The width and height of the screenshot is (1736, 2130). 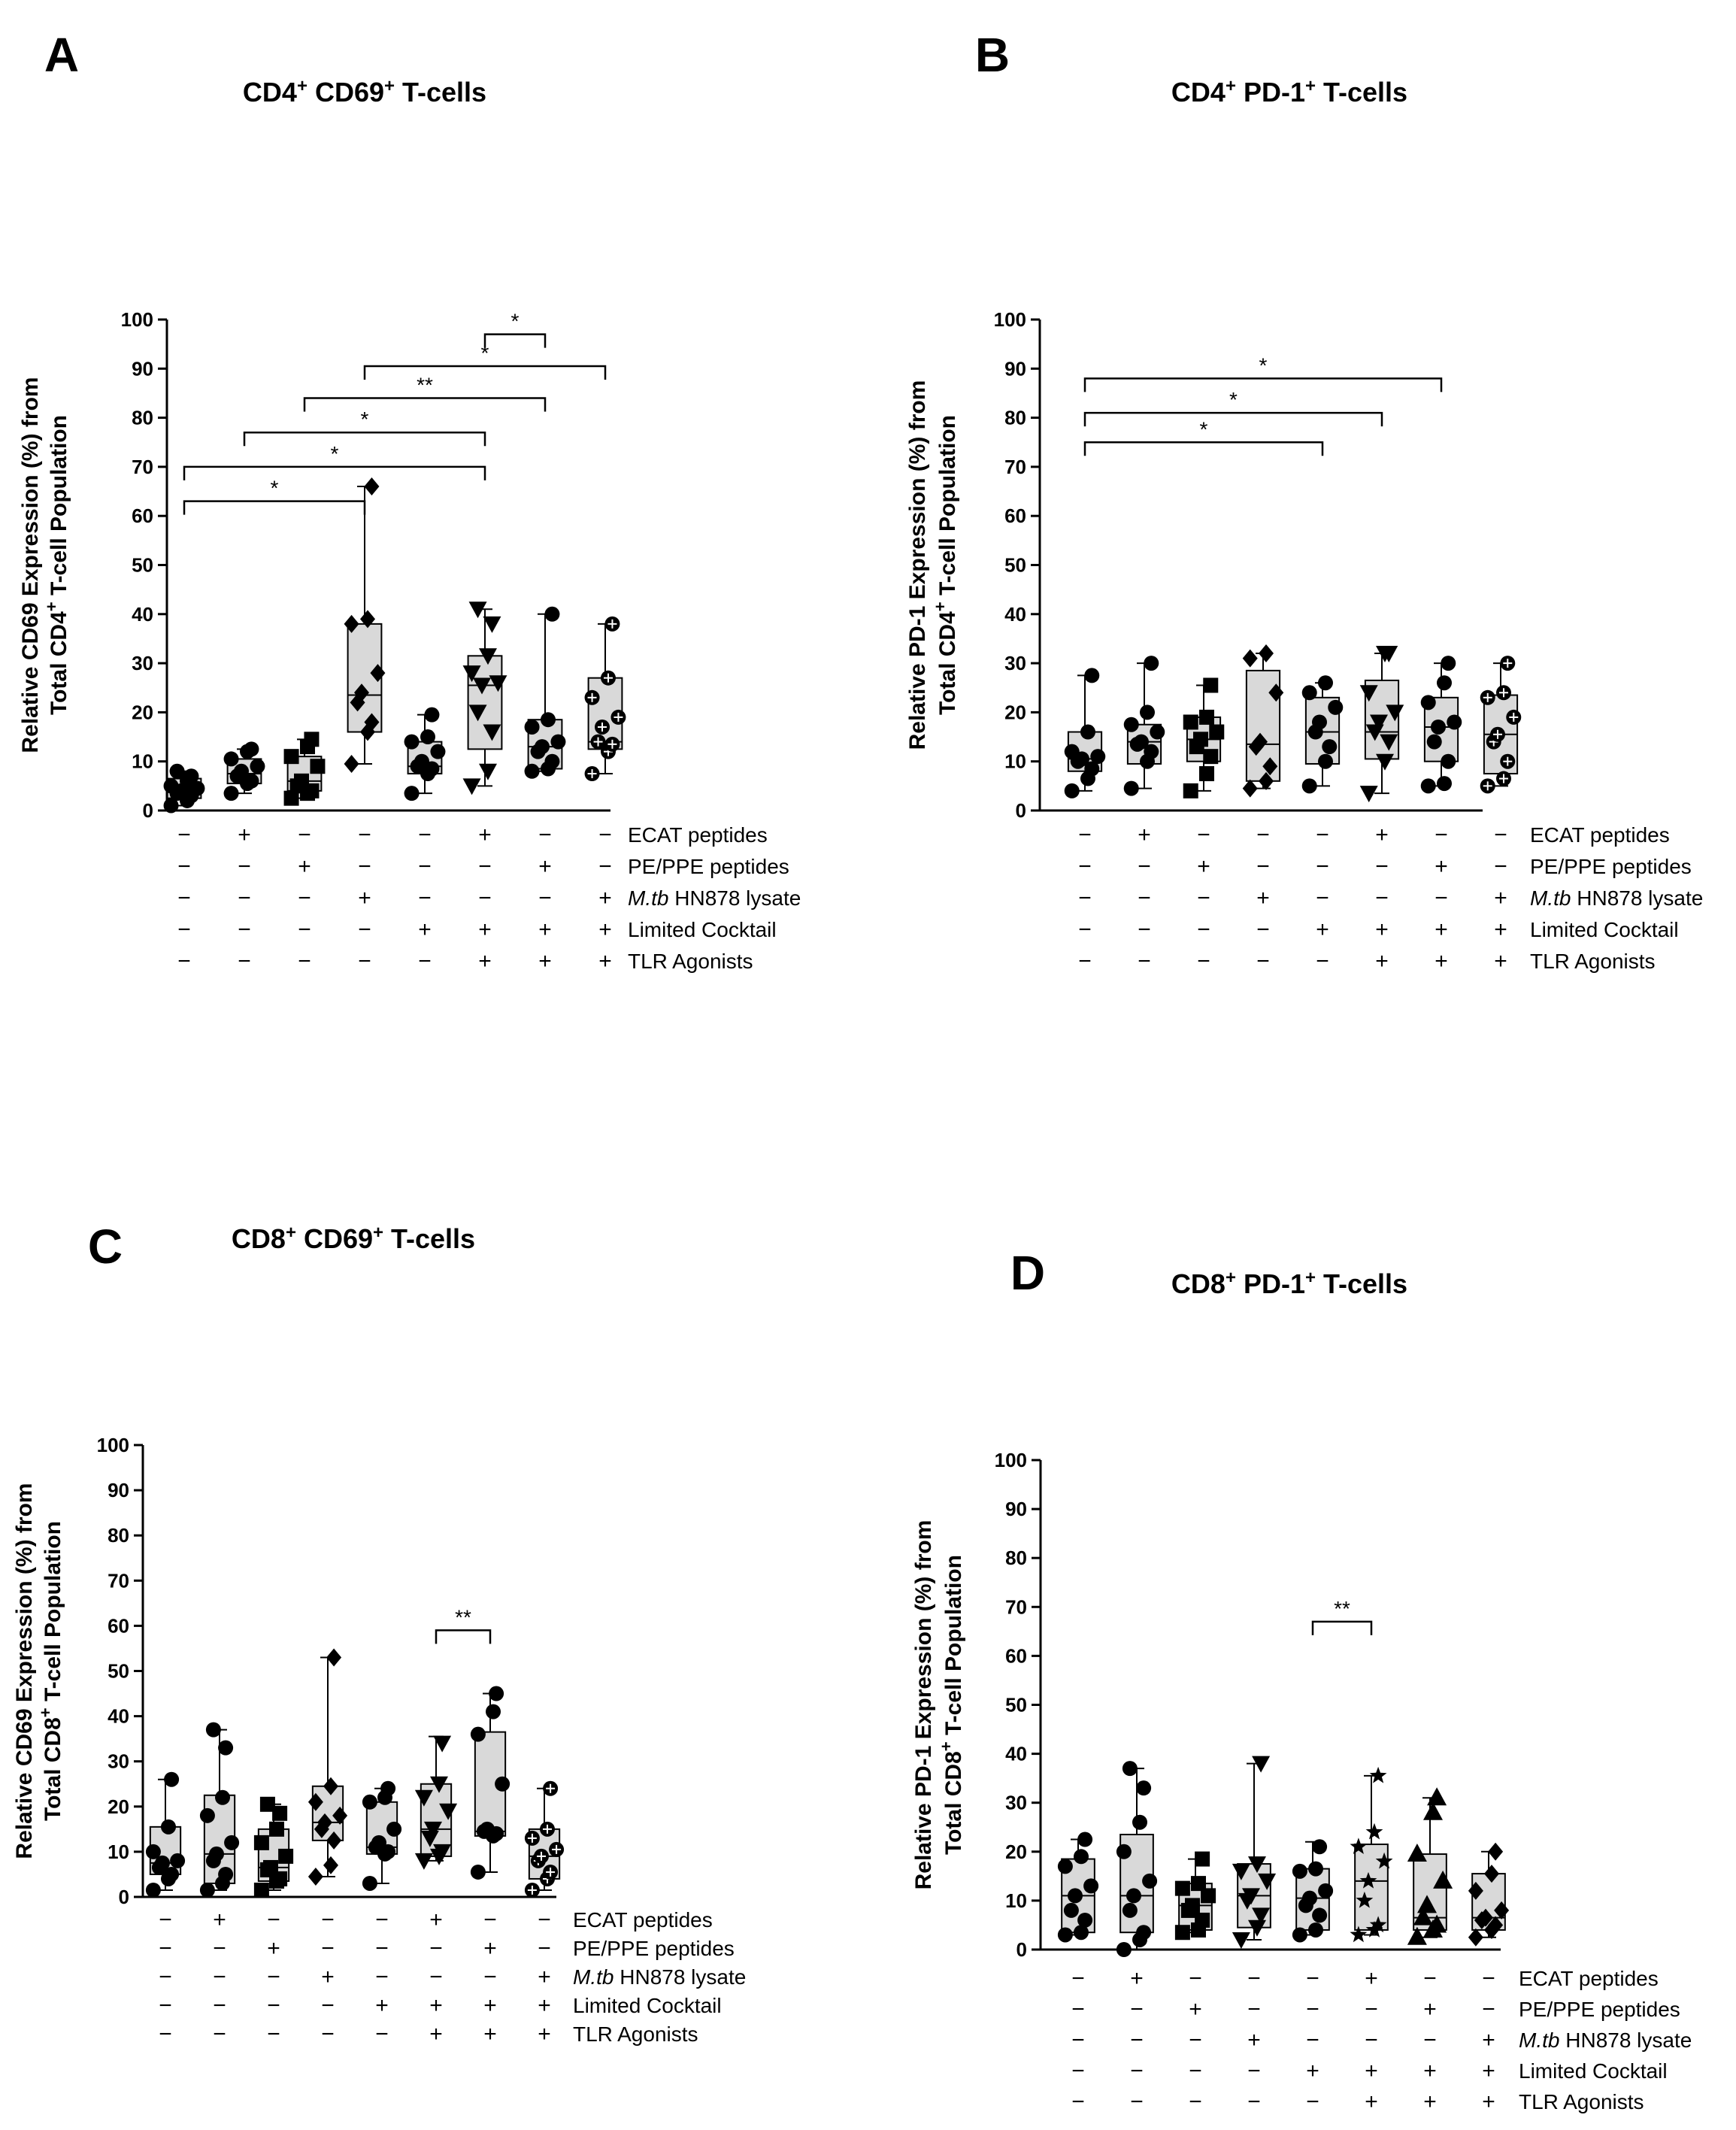 I want to click on y-tick-label: 90, so click(x=1015, y=369).